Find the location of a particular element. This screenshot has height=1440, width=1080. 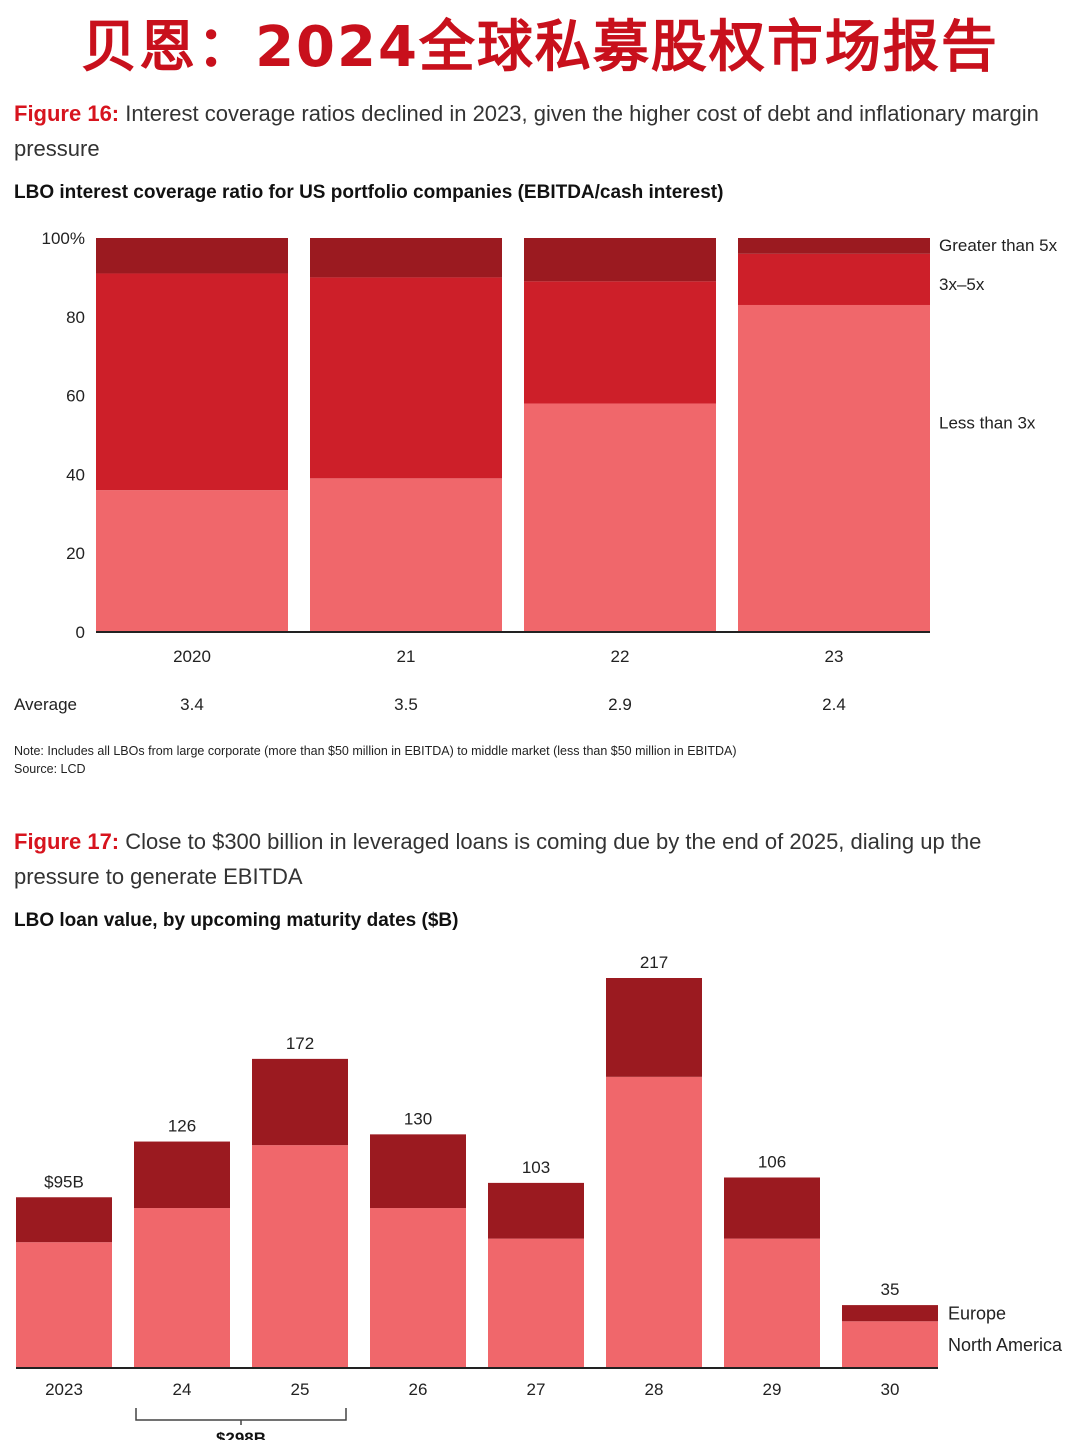

legend-label-north-america: North America is located at coordinates (1005, 1345).